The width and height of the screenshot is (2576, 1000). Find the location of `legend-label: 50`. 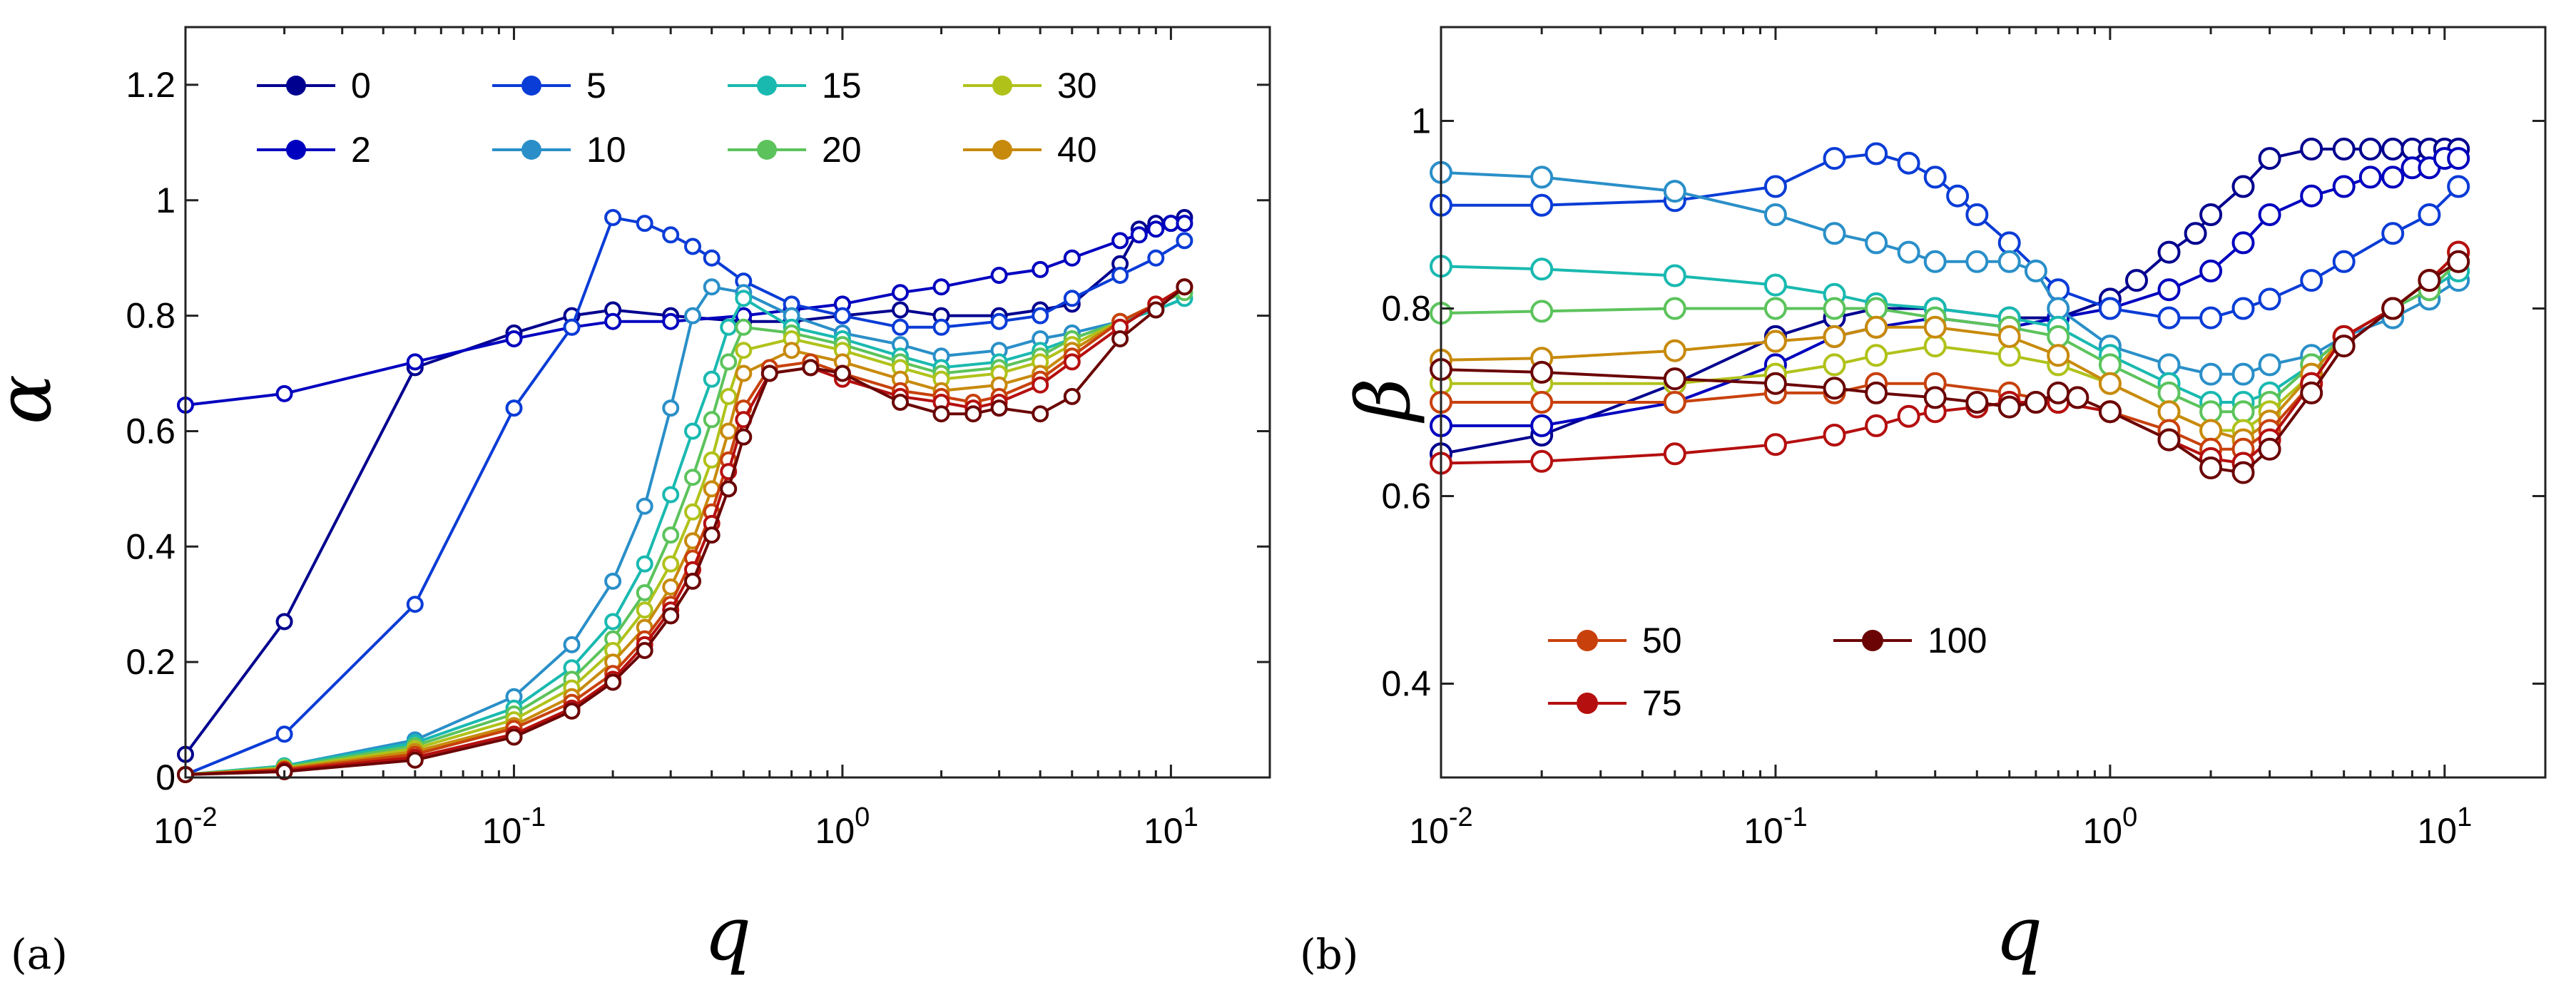

legend-label: 50 is located at coordinates (1662, 640).